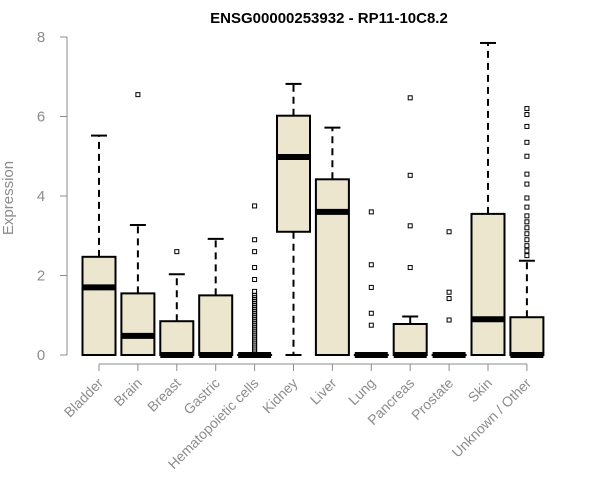 This screenshot has width=600, height=500. I want to click on box-unknown-other, so click(527, 232).